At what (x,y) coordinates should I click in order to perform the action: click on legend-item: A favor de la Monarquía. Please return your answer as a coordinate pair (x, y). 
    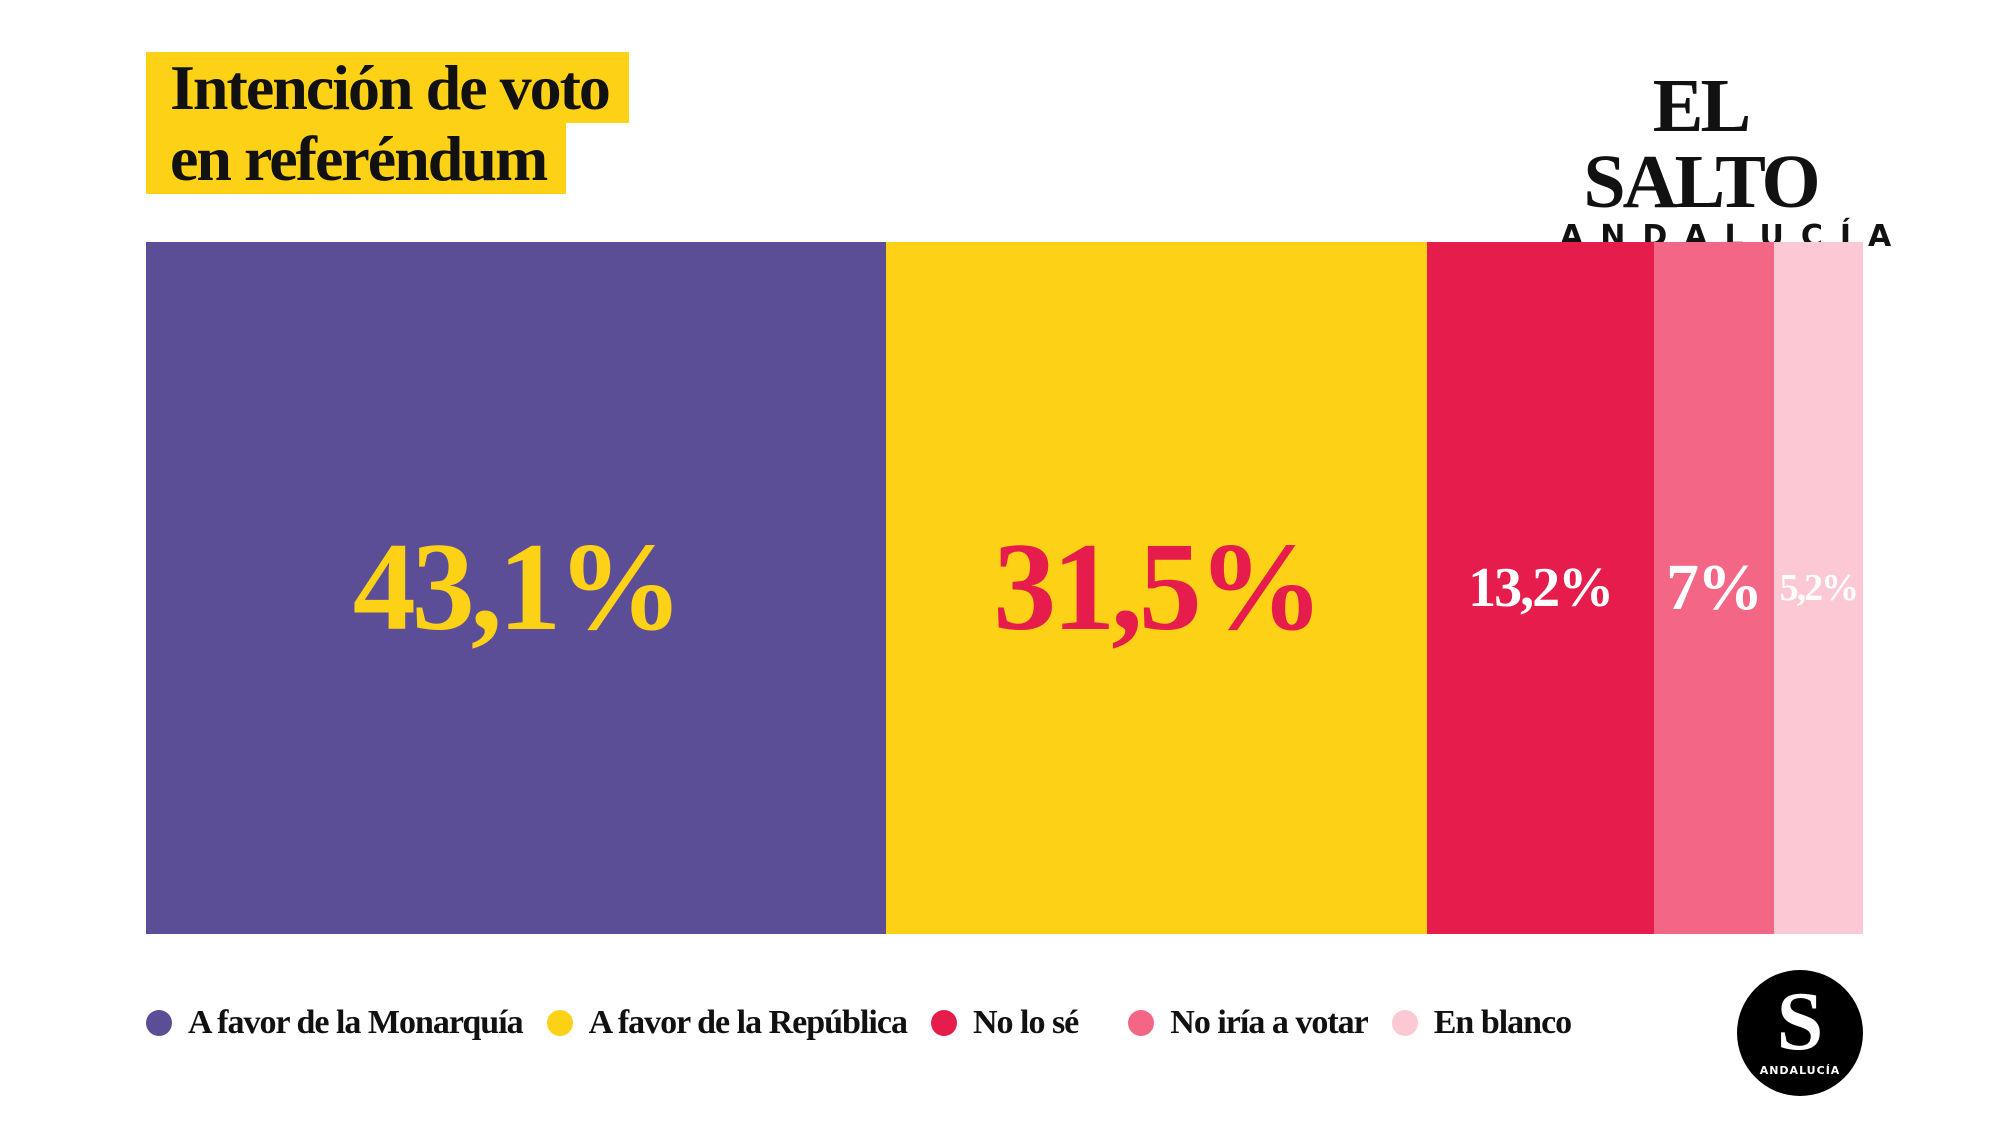
    Looking at the image, I should click on (335, 1023).